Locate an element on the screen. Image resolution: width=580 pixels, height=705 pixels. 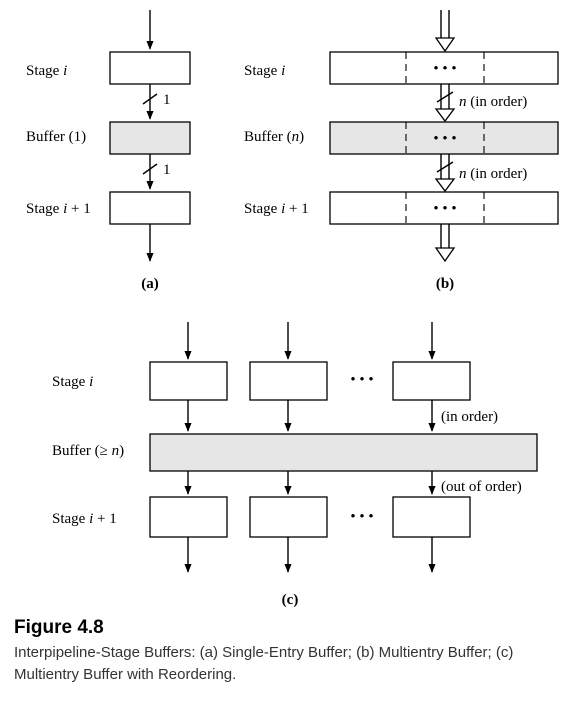
panel-a-stage-label: Stage i is located at coordinates (46, 71).